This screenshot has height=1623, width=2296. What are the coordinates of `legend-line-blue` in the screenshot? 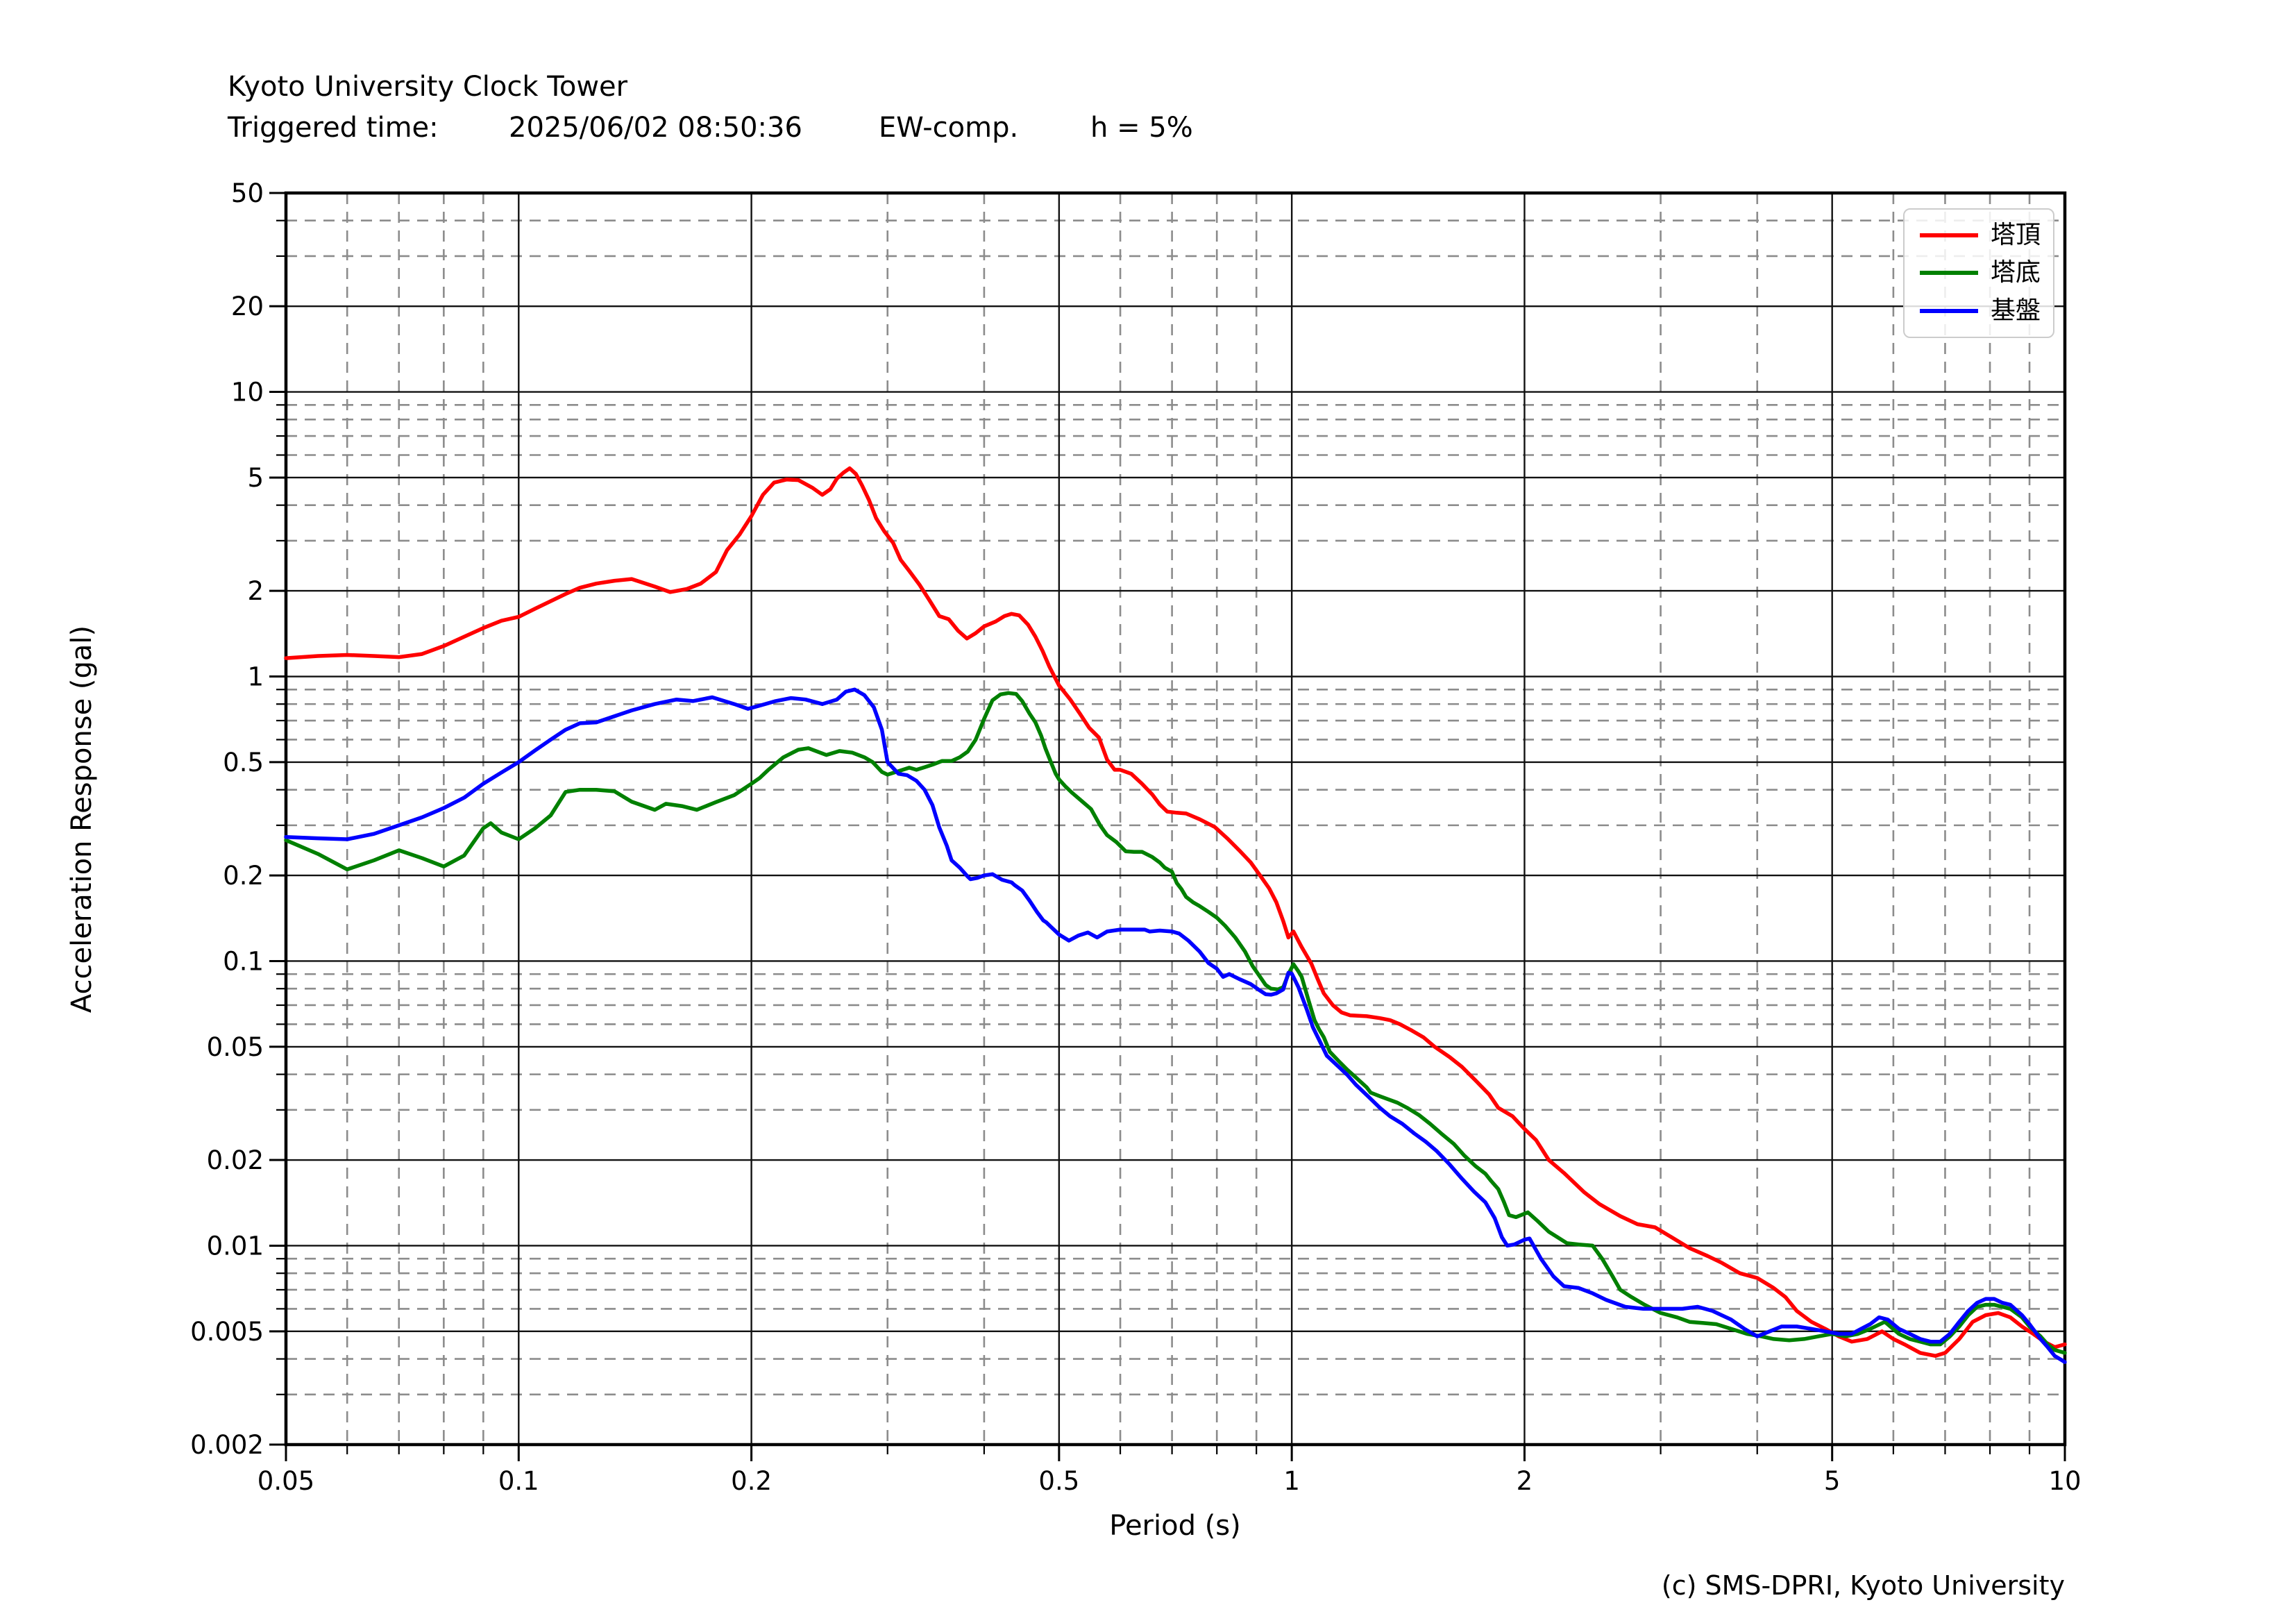 It's located at (1949, 310).